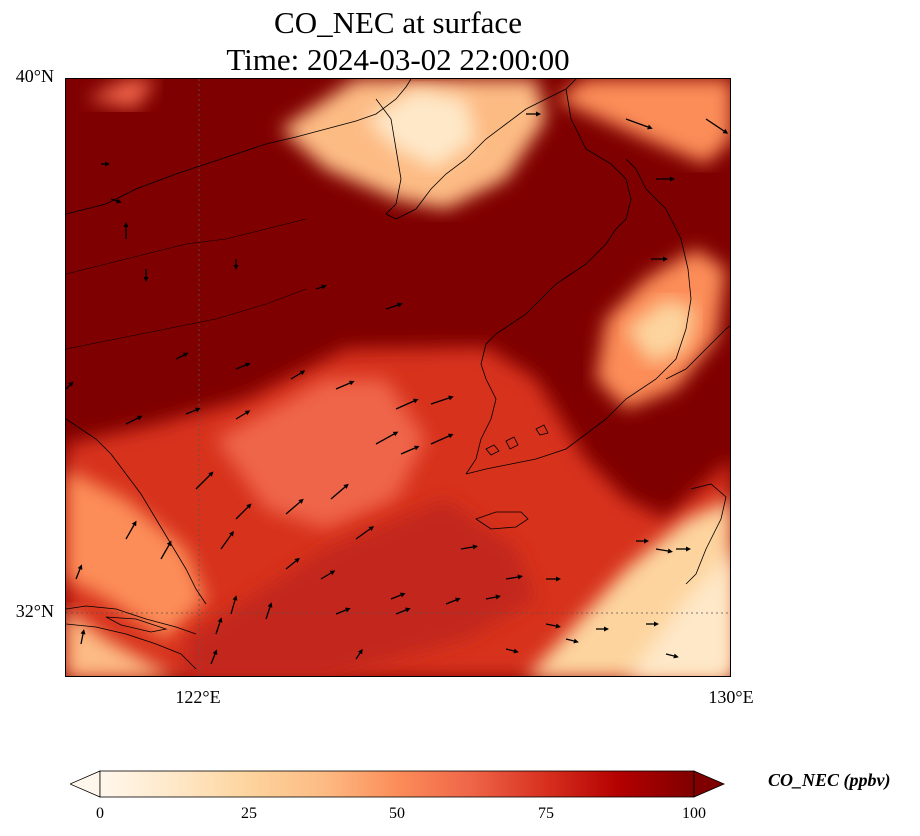  Describe the element at coordinates (536, 446) in the screenshot. I see `coast-korea-south` at that location.